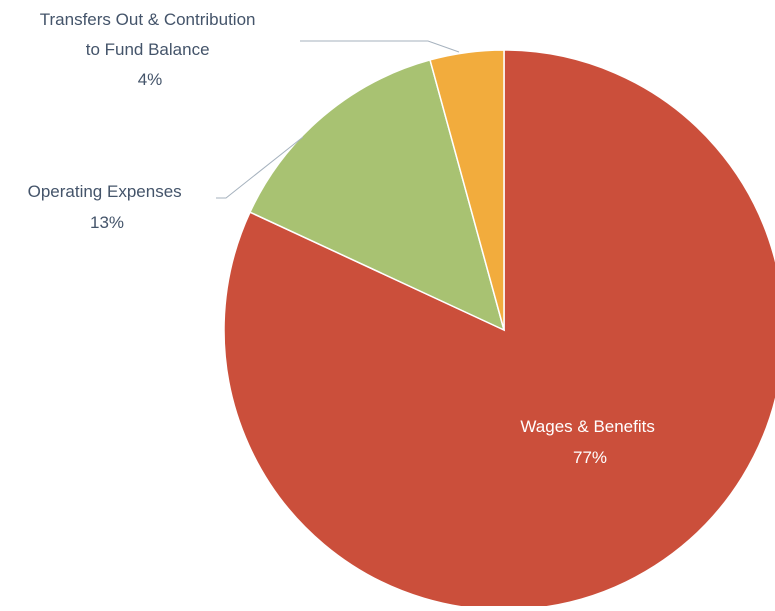  Describe the element at coordinates (467, 190) in the screenshot. I see `pie-slice-transfers` at that location.